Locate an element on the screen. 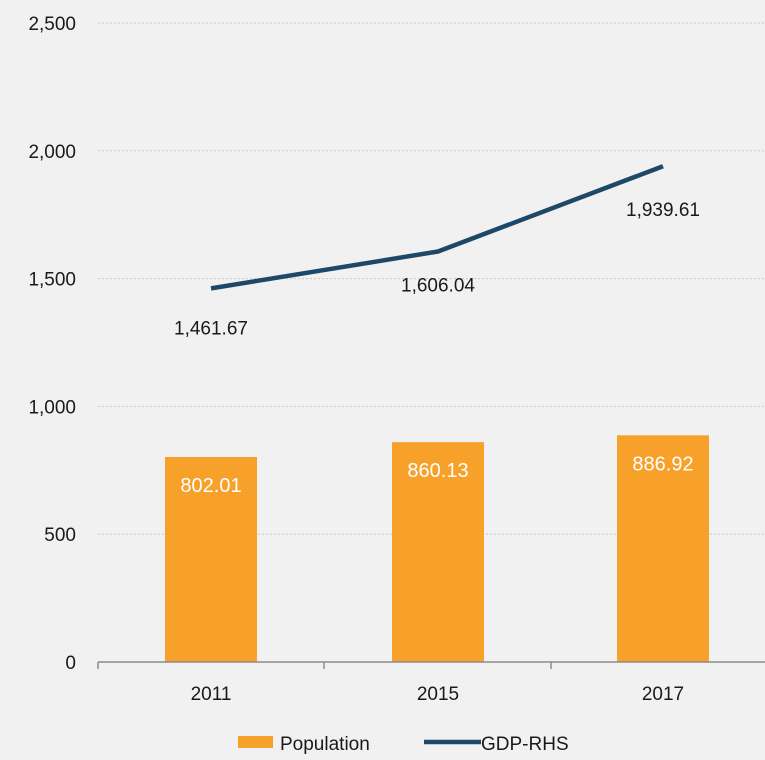 This screenshot has height=760, width=765. legend: Population GDP-RHS is located at coordinates (403, 744).